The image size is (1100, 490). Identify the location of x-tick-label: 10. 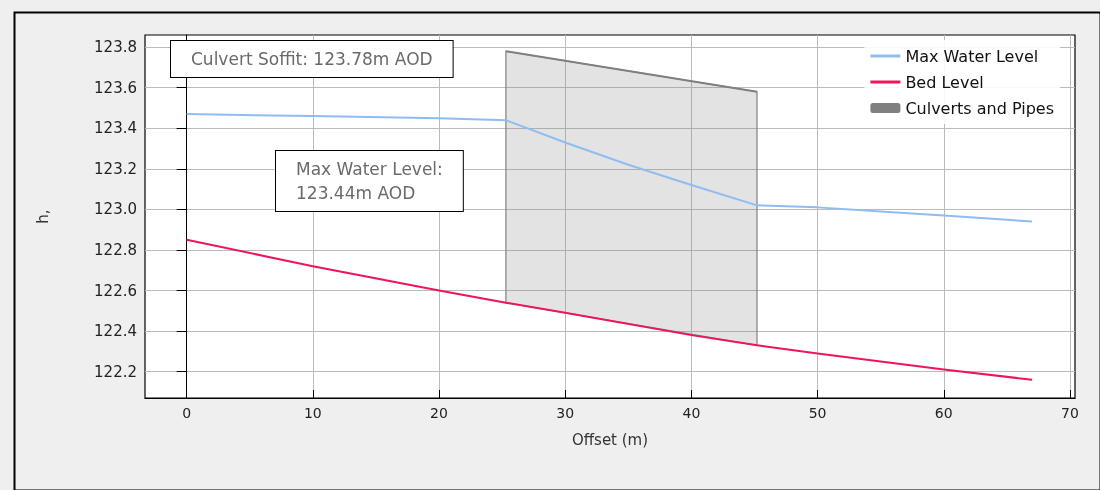
(312, 413).